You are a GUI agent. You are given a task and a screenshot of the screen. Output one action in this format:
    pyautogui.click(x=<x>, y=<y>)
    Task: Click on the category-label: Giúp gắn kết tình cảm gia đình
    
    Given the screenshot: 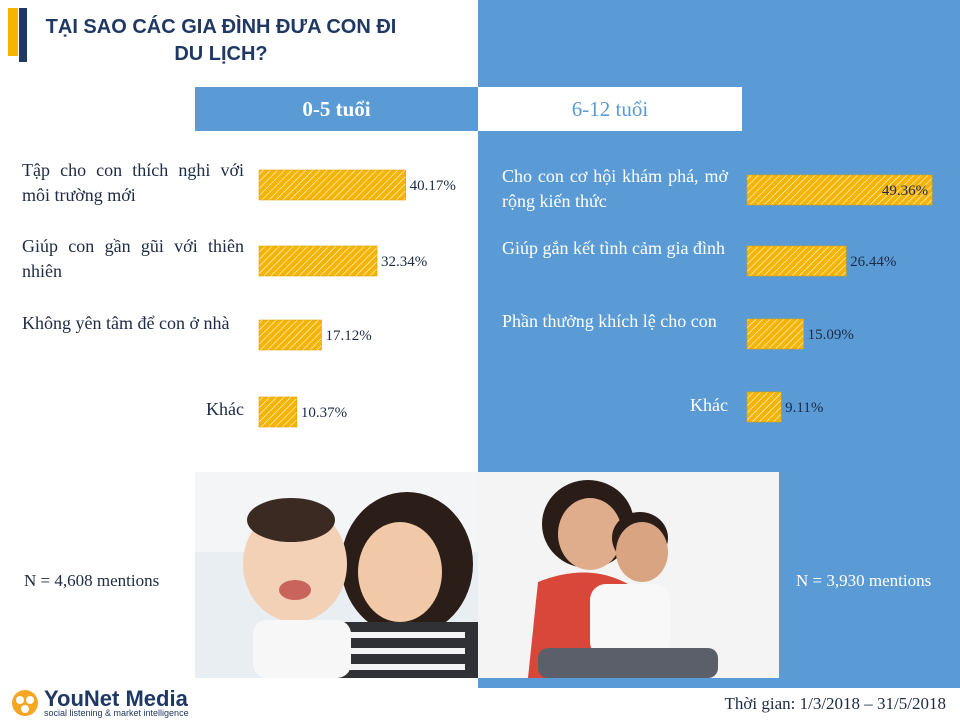 What is the action you would take?
    pyautogui.click(x=613, y=248)
    